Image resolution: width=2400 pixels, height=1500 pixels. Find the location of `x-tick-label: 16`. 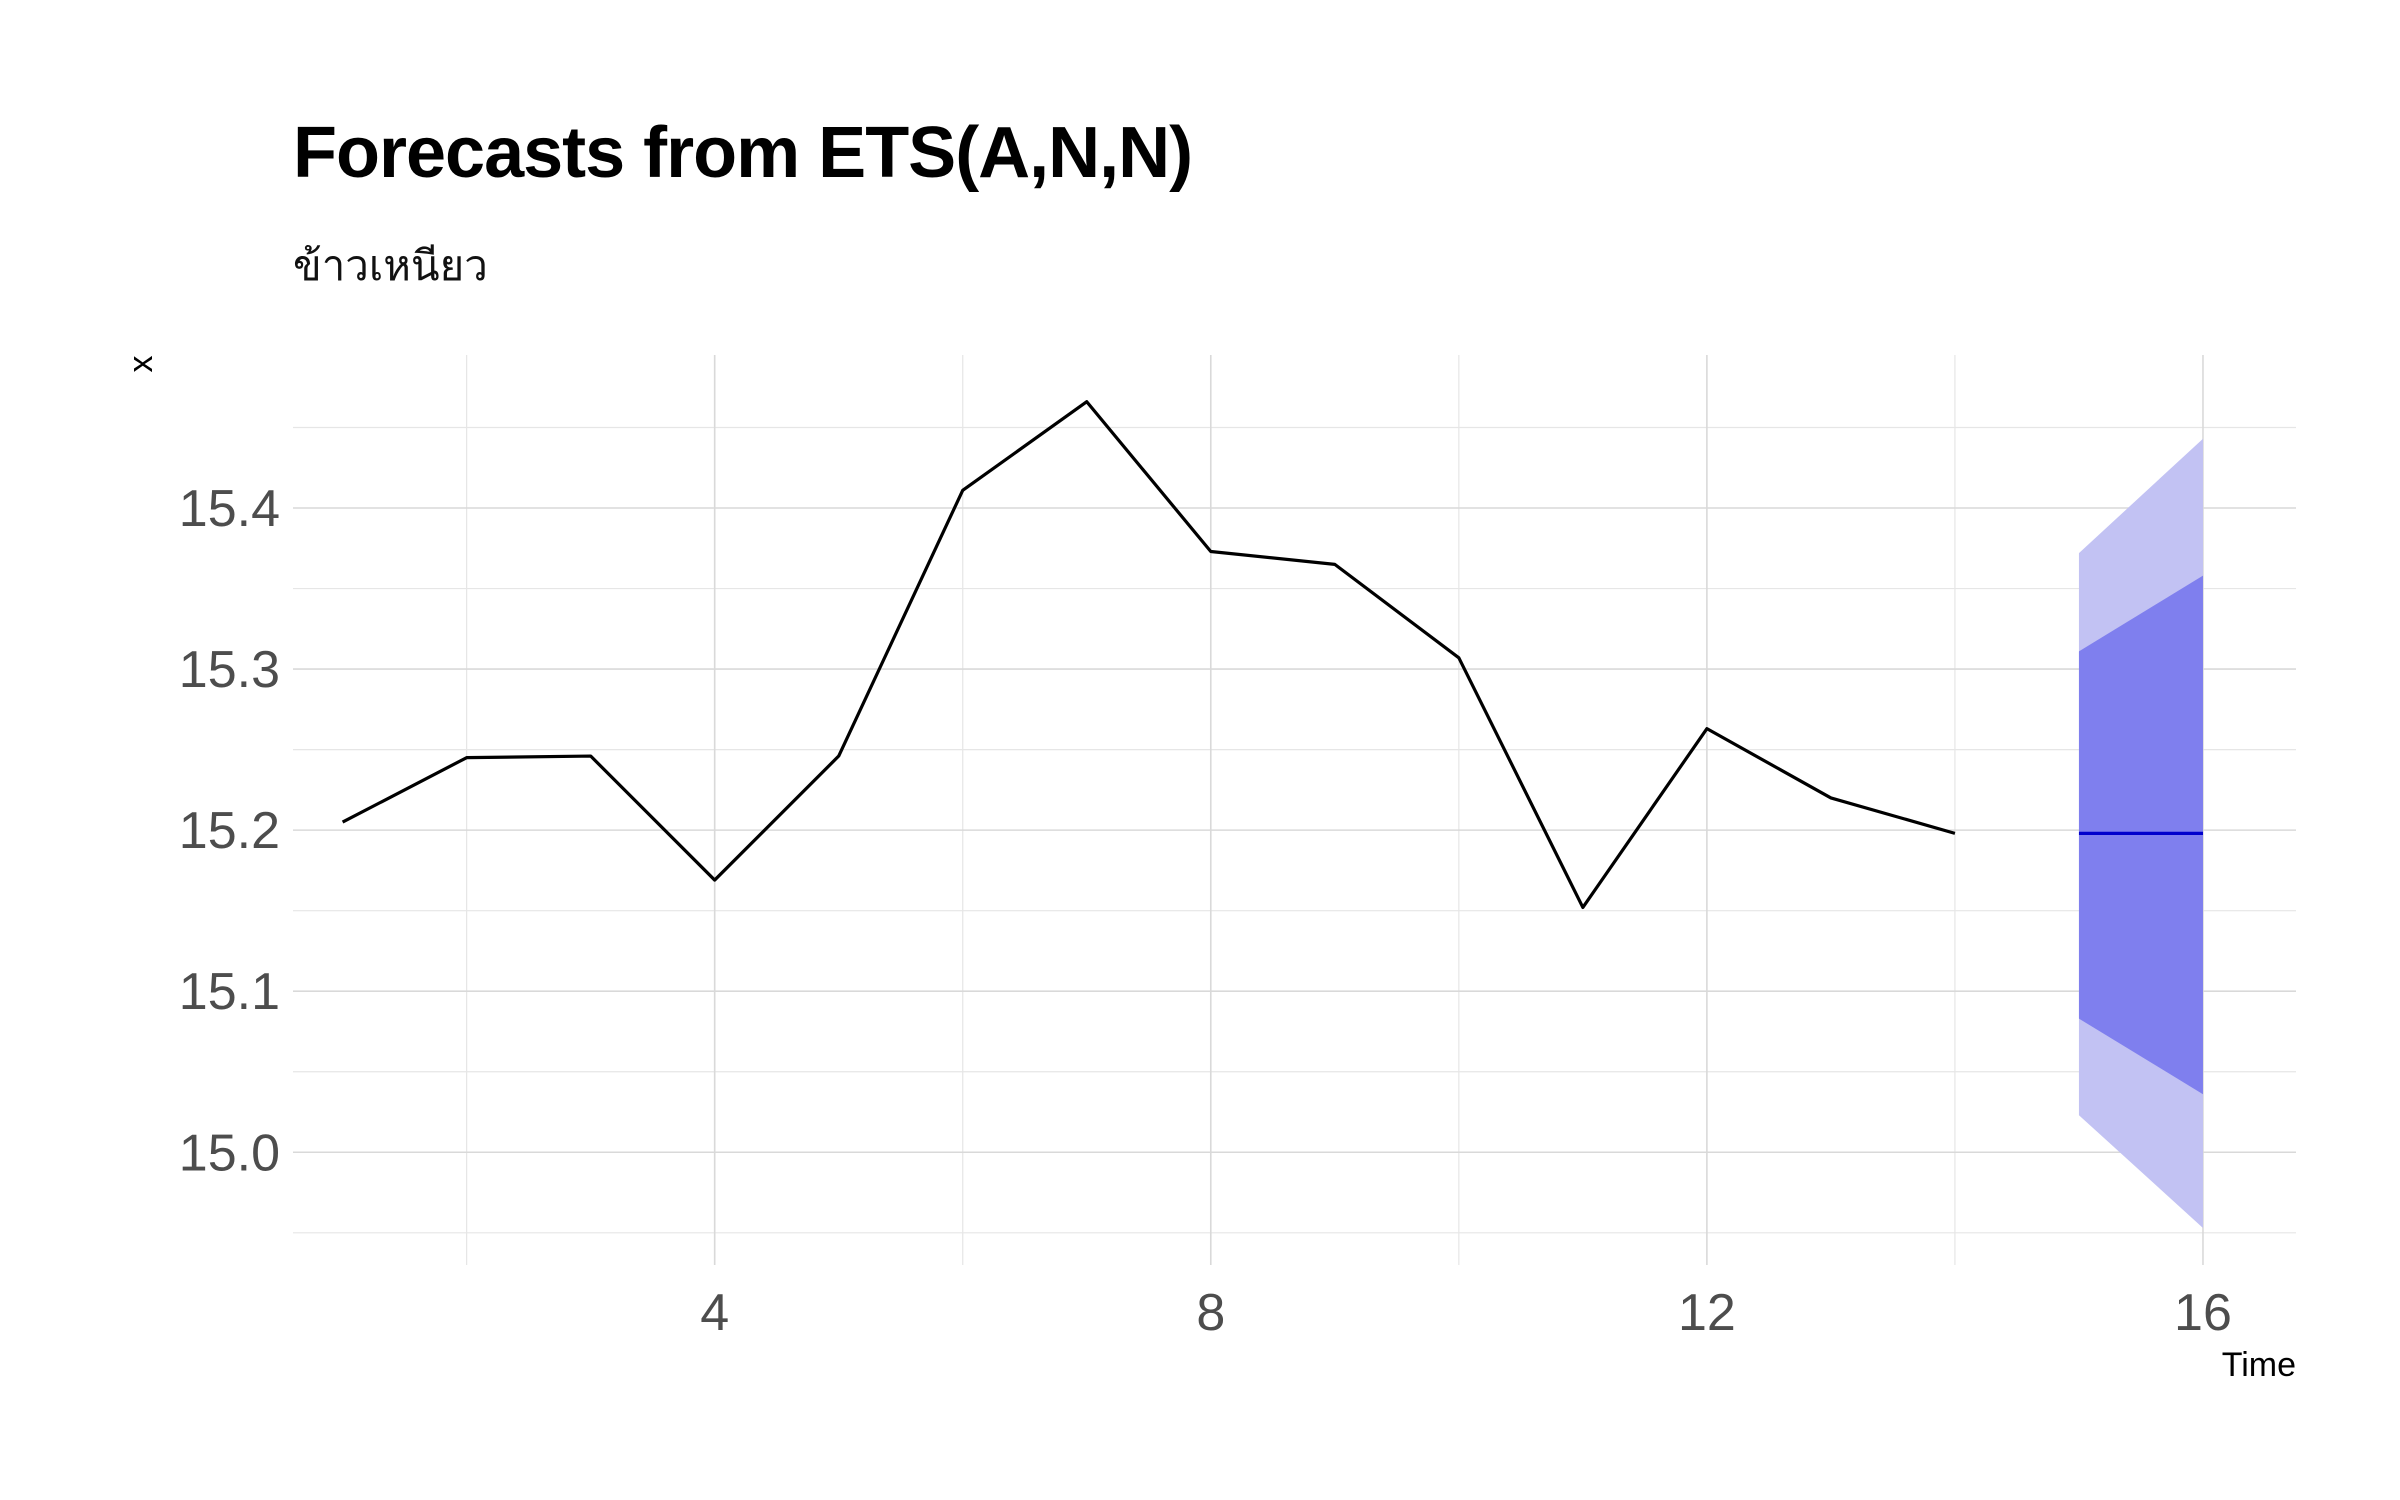

x-tick-label: 16 is located at coordinates (2203, 1313).